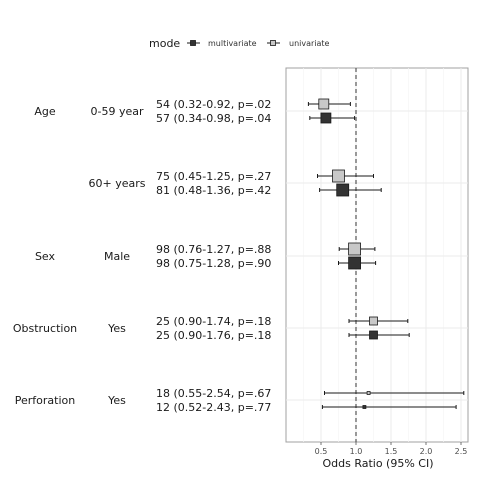 This screenshot has height=480, width=480. Describe the element at coordinates (213, 176) in the screenshot. I see `estimate-label-univariate: 75 (0.45-1.25, p=.27` at that location.